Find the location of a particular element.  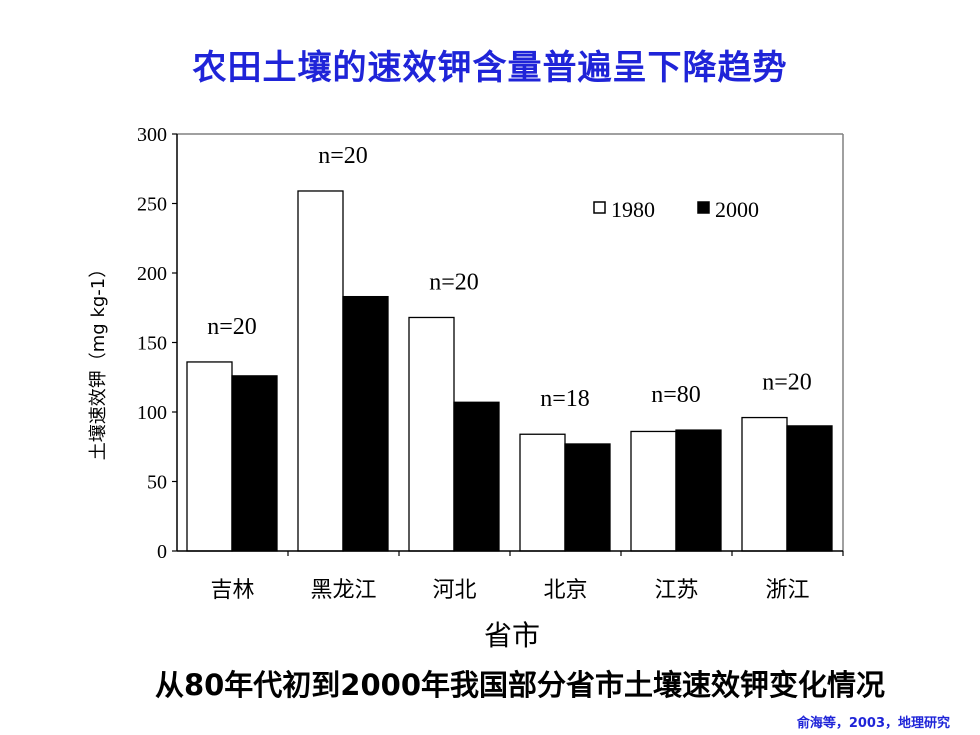

legend-swatch-2000 is located at coordinates (703, 207).